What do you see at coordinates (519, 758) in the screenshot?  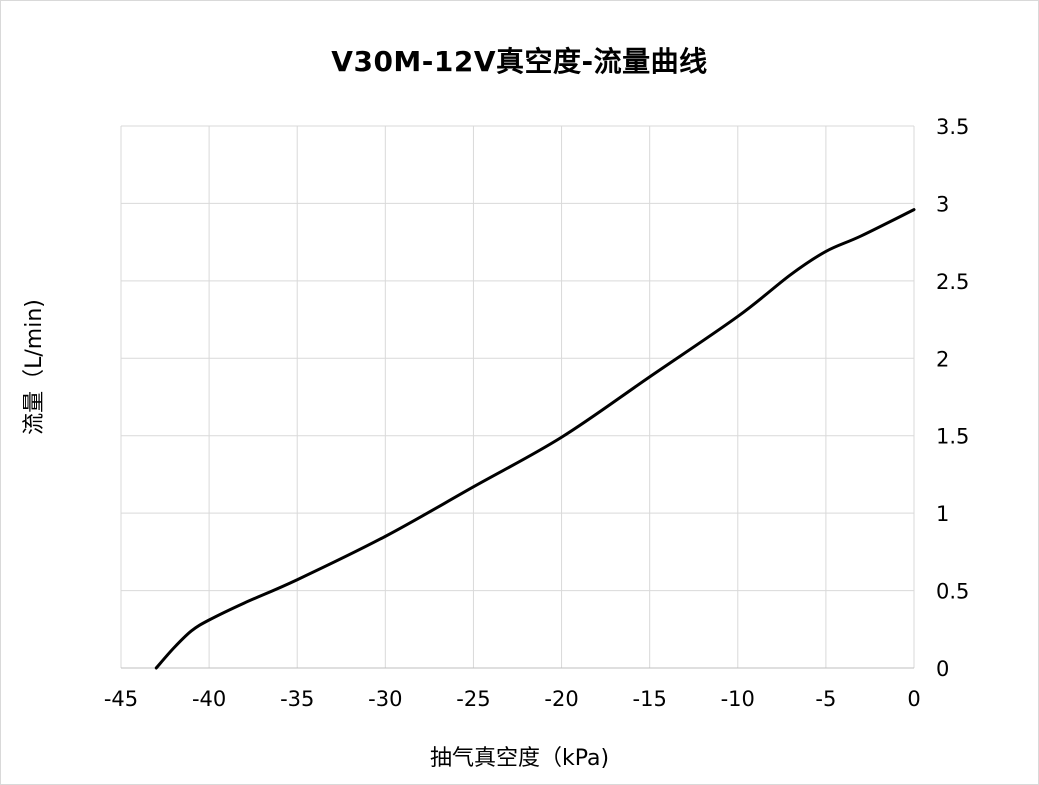 I see `x-axis-title: 抽气真空度（kPa)` at bounding box center [519, 758].